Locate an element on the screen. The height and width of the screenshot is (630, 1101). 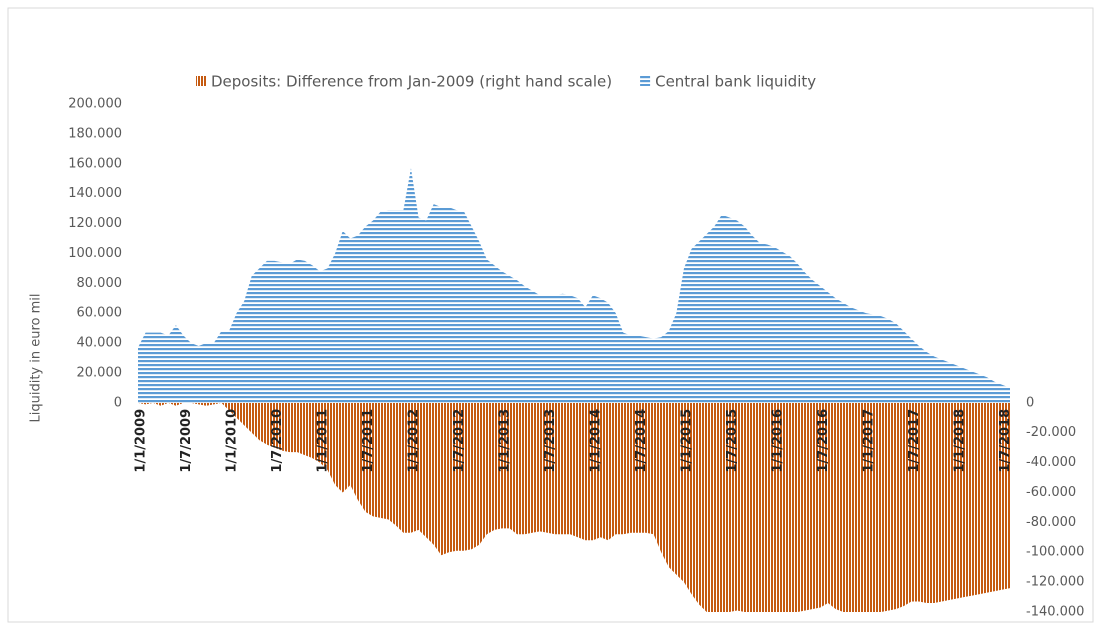
x-tick-label: 1/1/2014 is located at coordinates (595, 441).